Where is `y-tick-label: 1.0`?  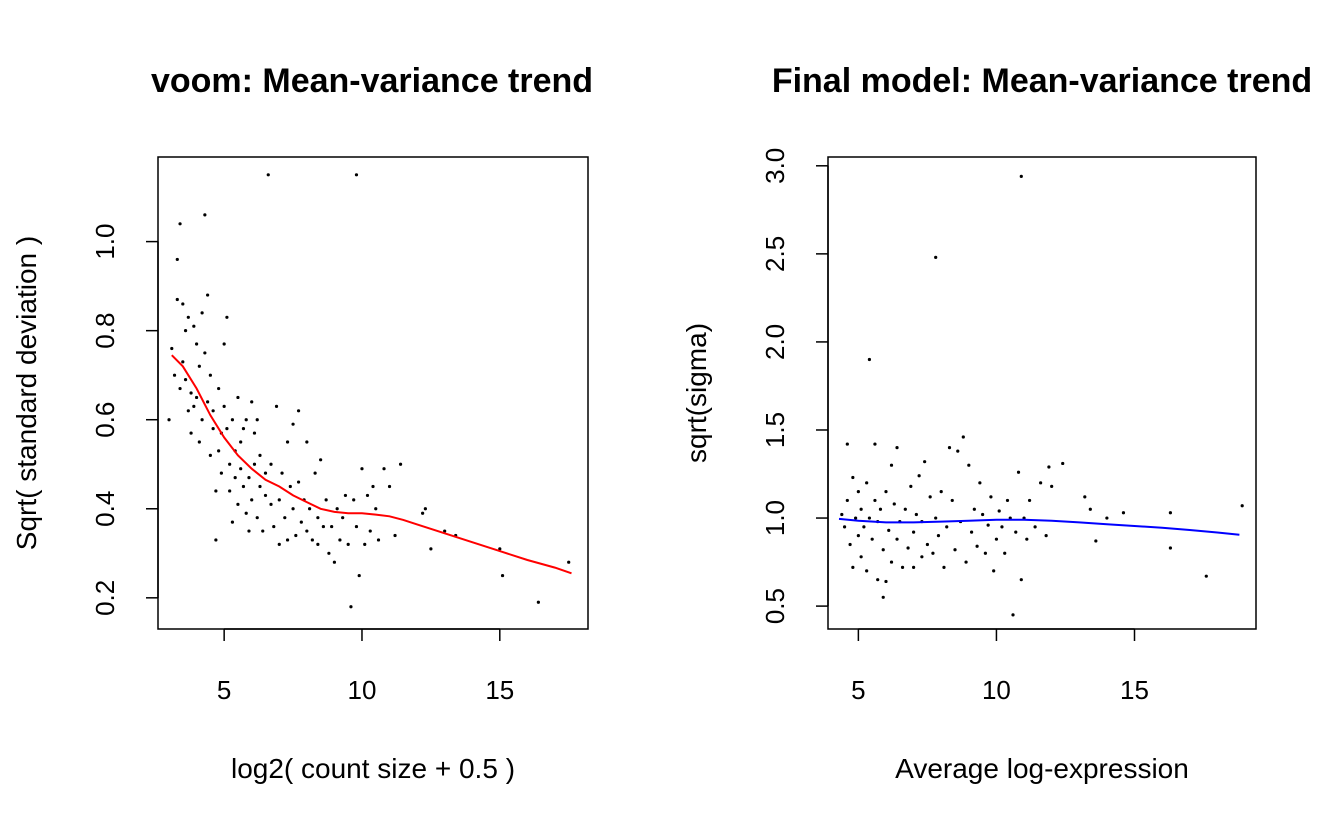 y-tick-label: 1.0 is located at coordinates (775, 518).